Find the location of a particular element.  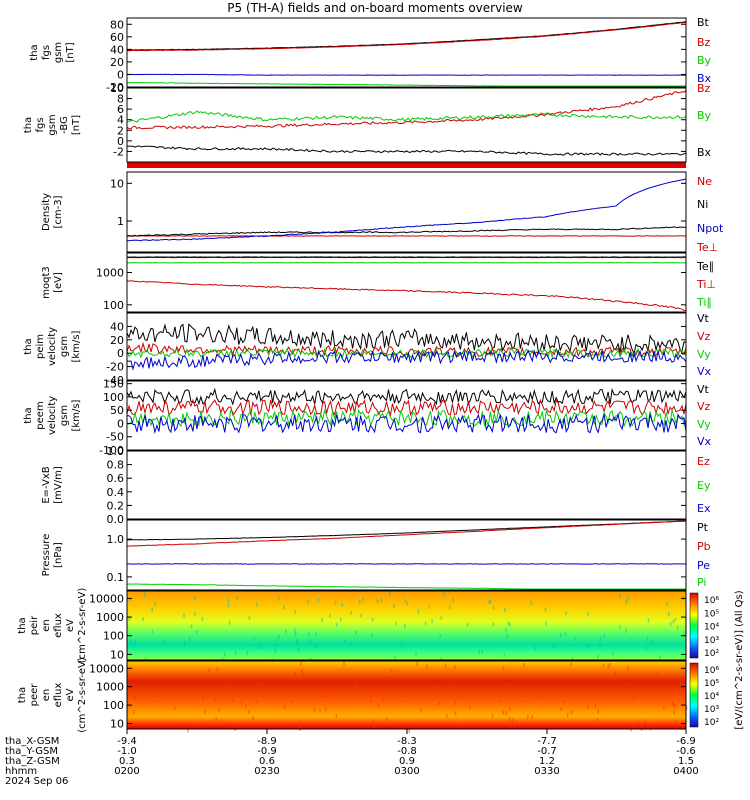

series-line-Bx is located at coordinates (406, 74).